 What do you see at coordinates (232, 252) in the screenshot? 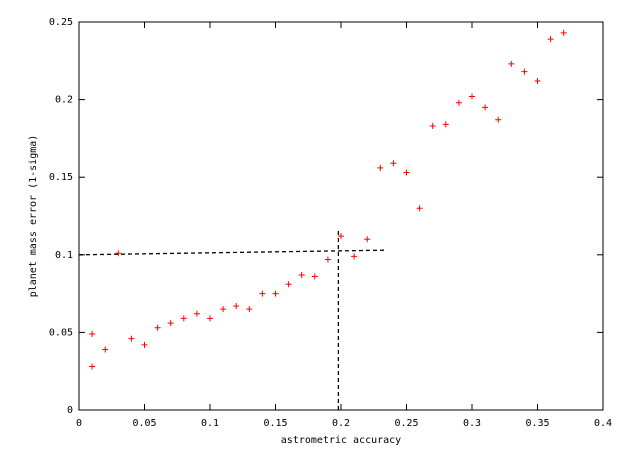
I see `guide-line` at bounding box center [232, 252].